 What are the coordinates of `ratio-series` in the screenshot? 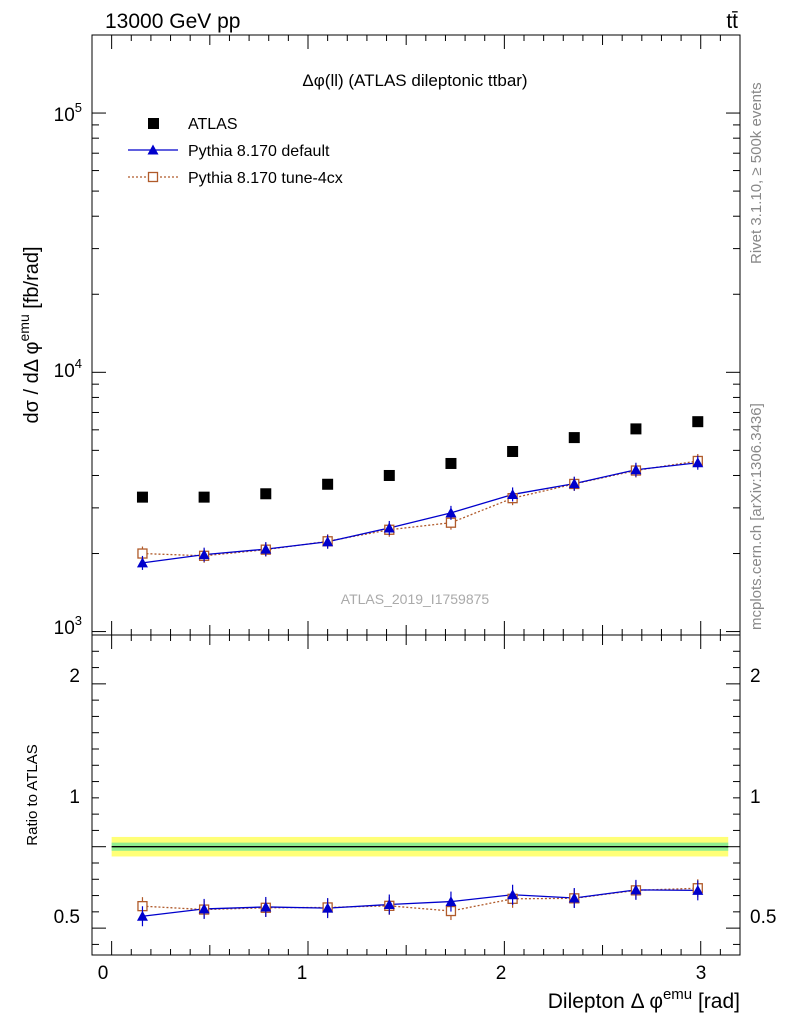 It's located at (420, 903).